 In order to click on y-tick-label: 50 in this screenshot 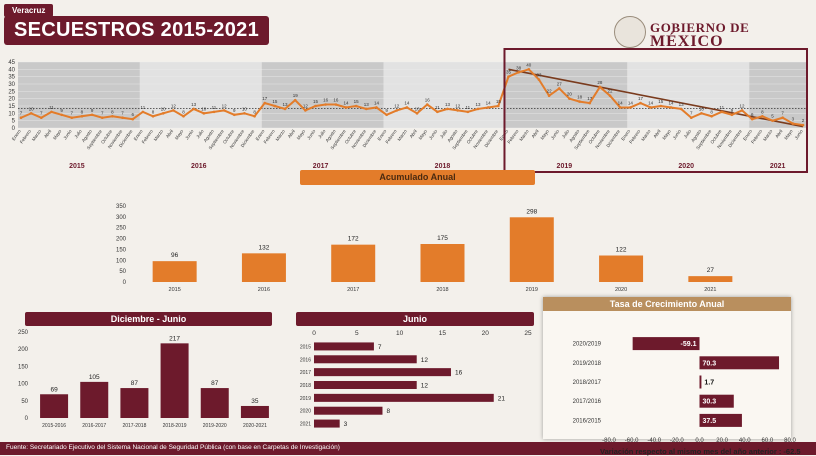, I will do `click(24, 402)`.